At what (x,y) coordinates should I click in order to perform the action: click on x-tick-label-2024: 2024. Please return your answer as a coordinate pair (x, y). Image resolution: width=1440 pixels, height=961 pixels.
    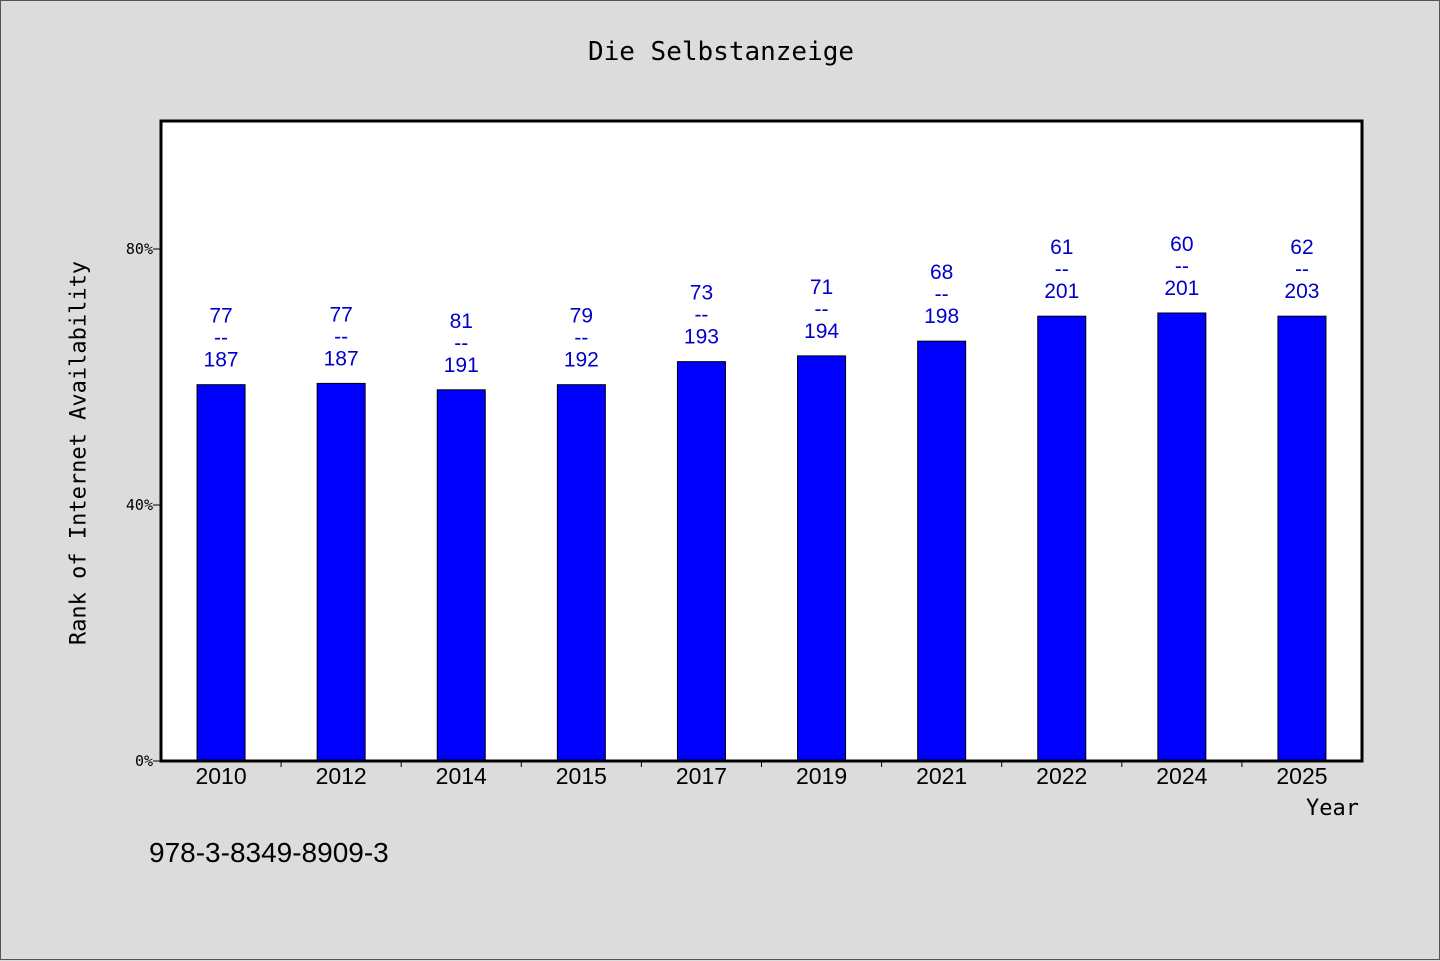
    Looking at the image, I should click on (1181, 776).